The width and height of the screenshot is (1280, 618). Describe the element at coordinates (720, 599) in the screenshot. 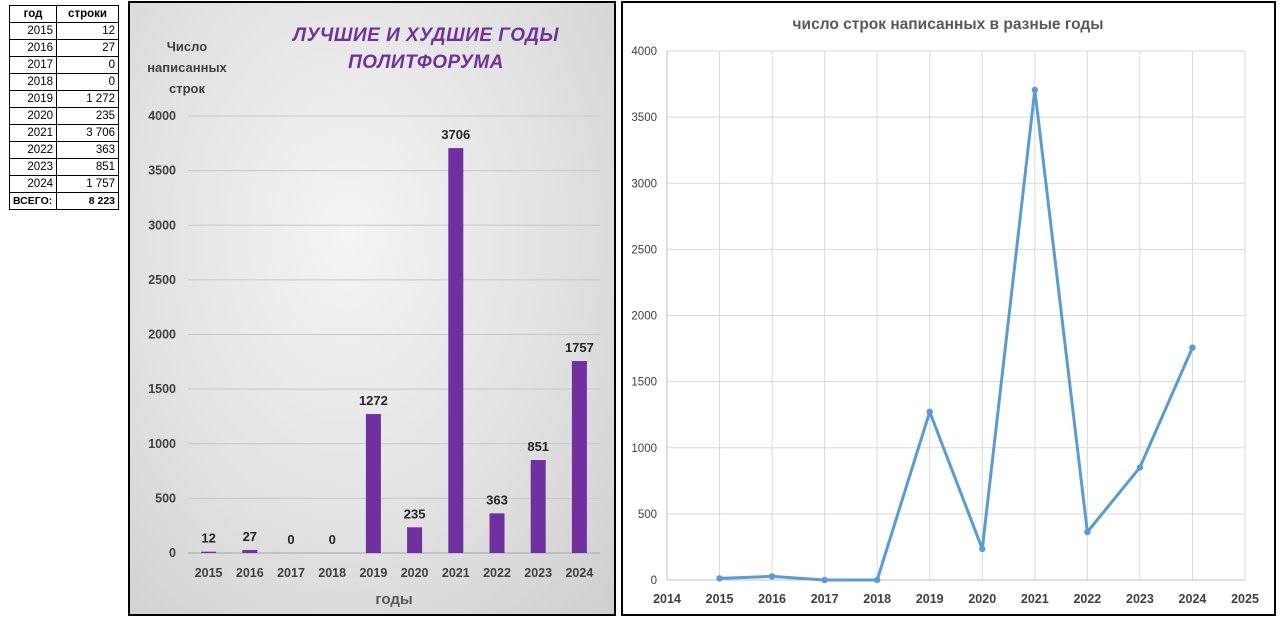

I see `line-x-tick-label: 2015` at that location.